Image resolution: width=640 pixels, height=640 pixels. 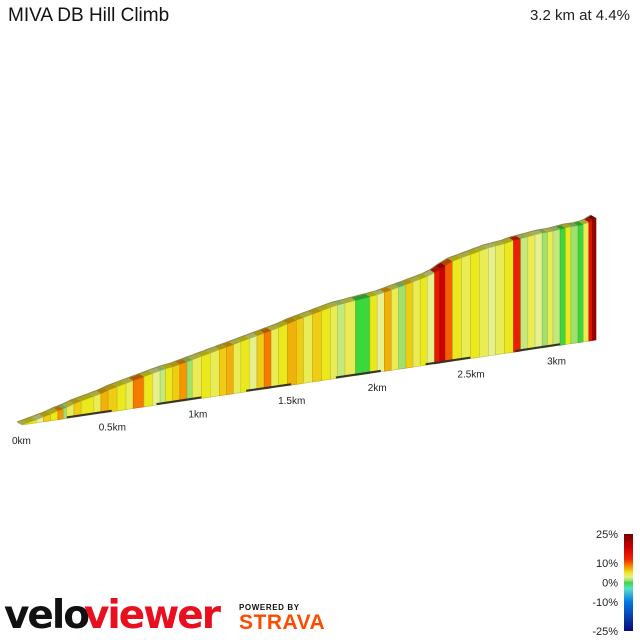 I want to click on distance-tick-label: 0.5km, so click(x=112, y=428).